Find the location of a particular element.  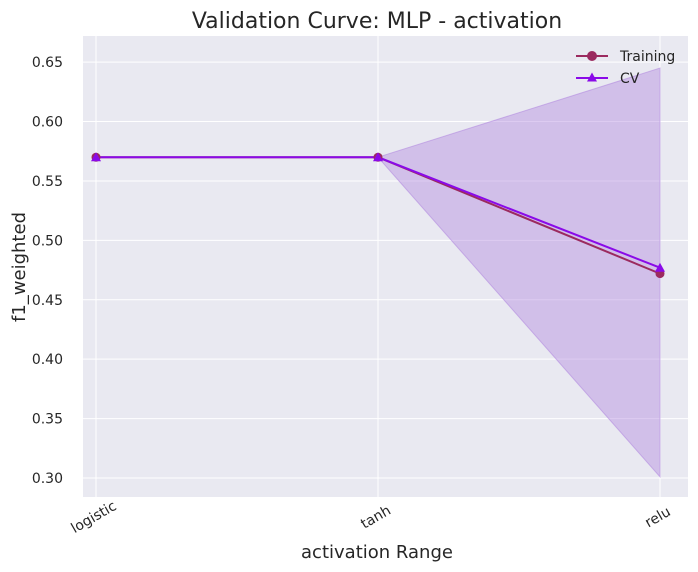

y-tick-label: 0.30 is located at coordinates (47, 479).